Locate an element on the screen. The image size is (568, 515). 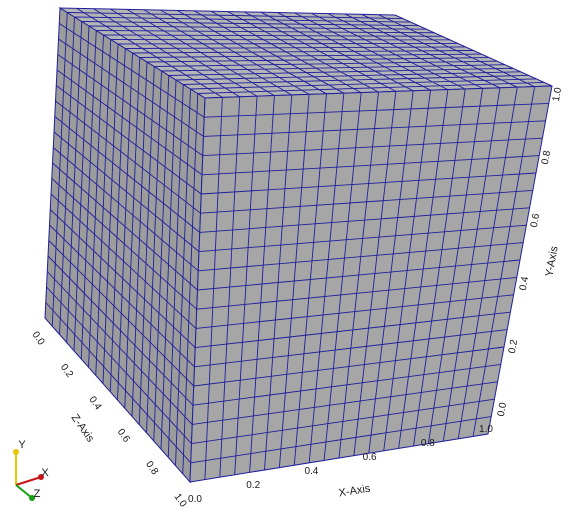
z-tick-label: 0.4 is located at coordinates (94, 404).